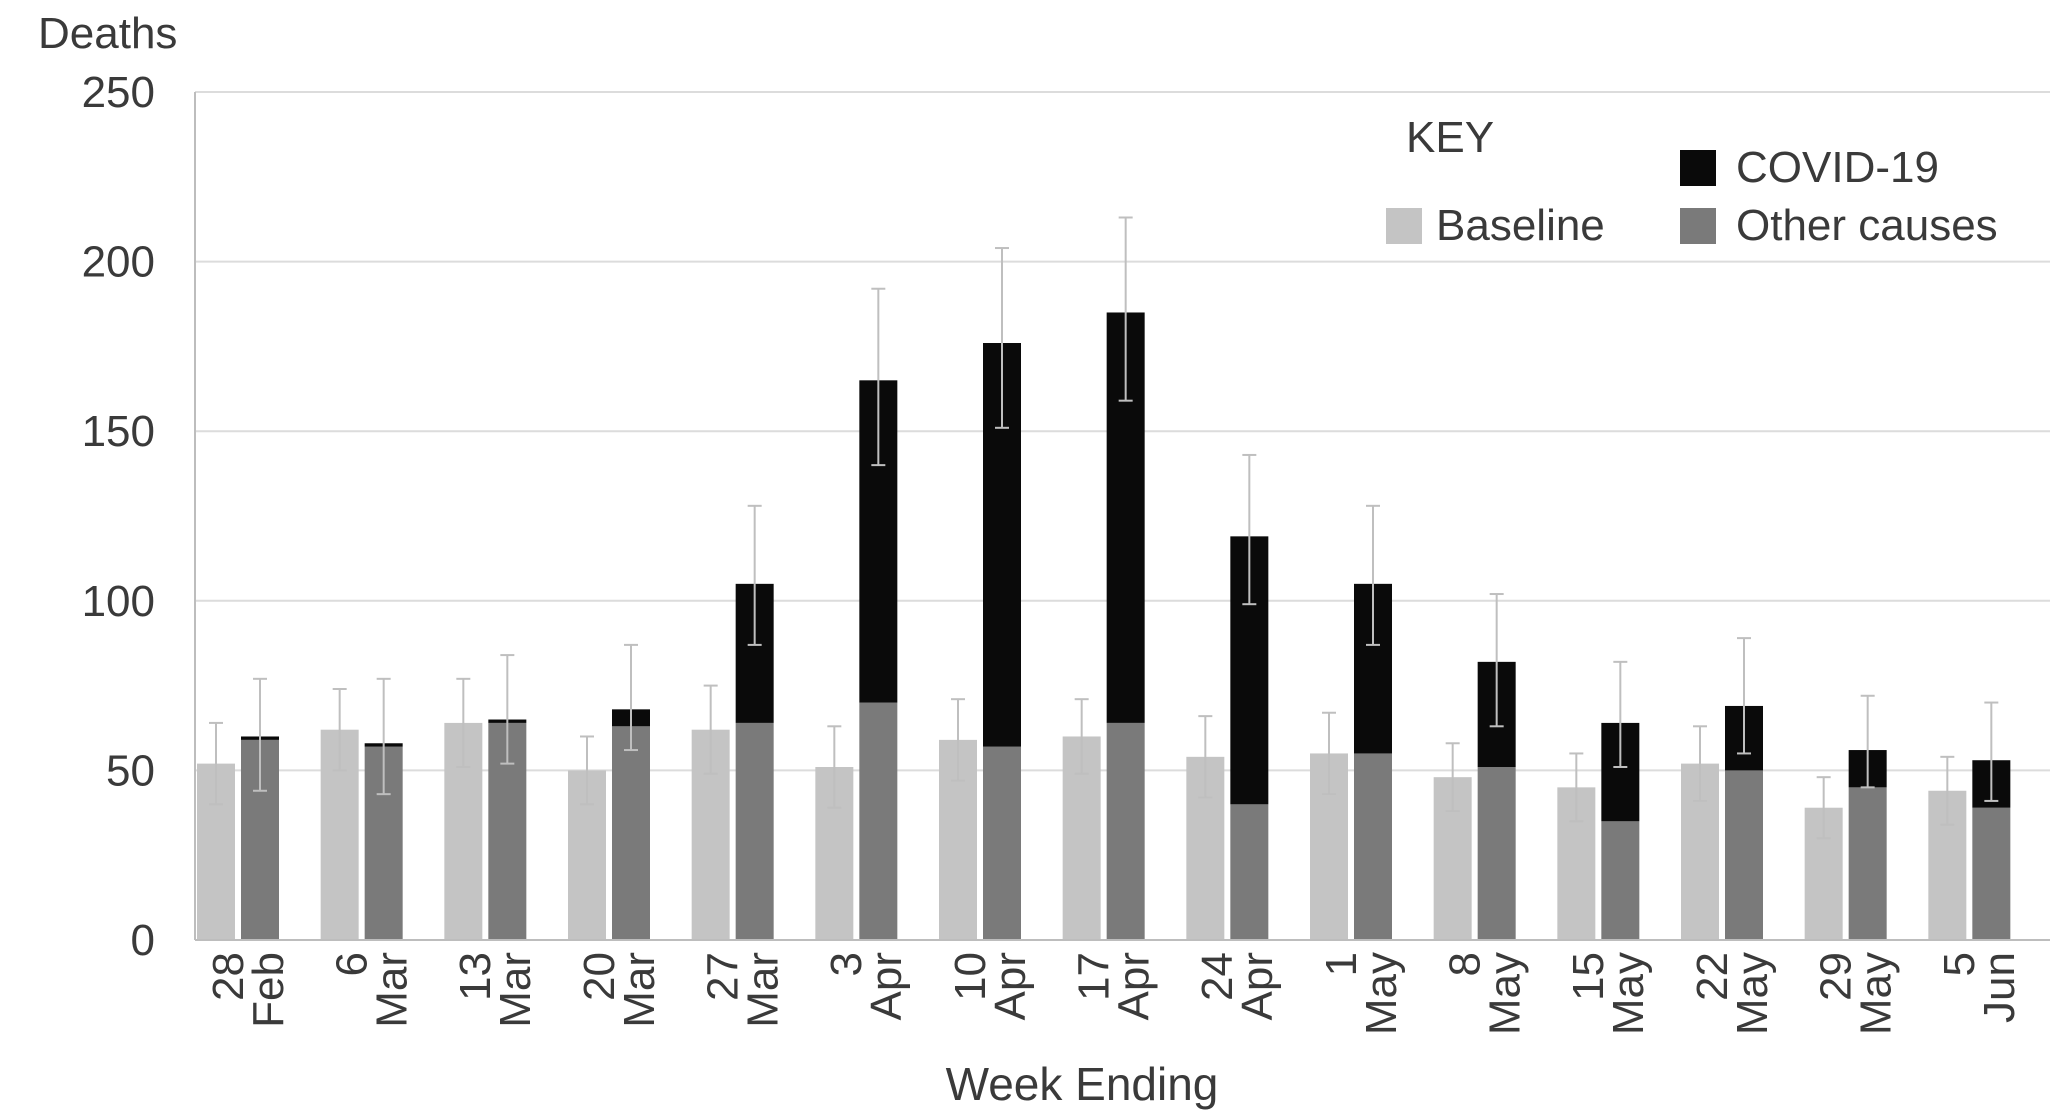 This screenshot has height=1116, width=2050. I want to click on x-tick-month-3: Mar, so click(639, 990).